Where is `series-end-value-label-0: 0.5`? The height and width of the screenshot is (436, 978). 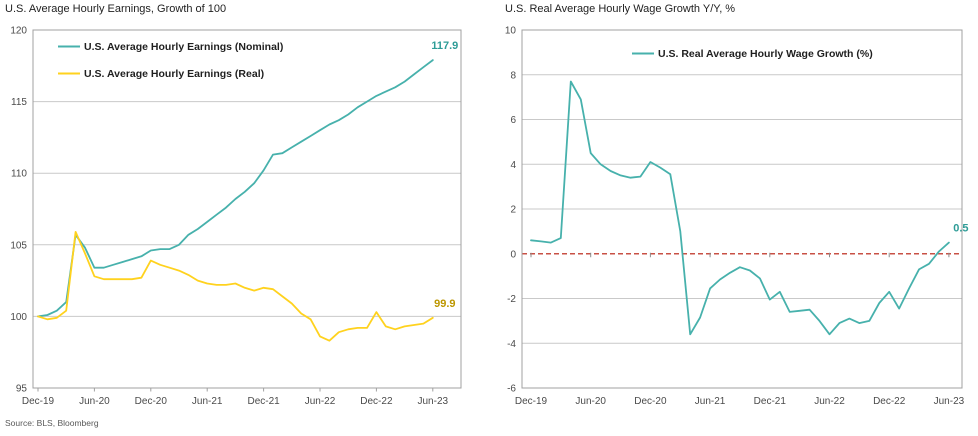 series-end-value-label-0: 0.5 is located at coordinates (960, 229).